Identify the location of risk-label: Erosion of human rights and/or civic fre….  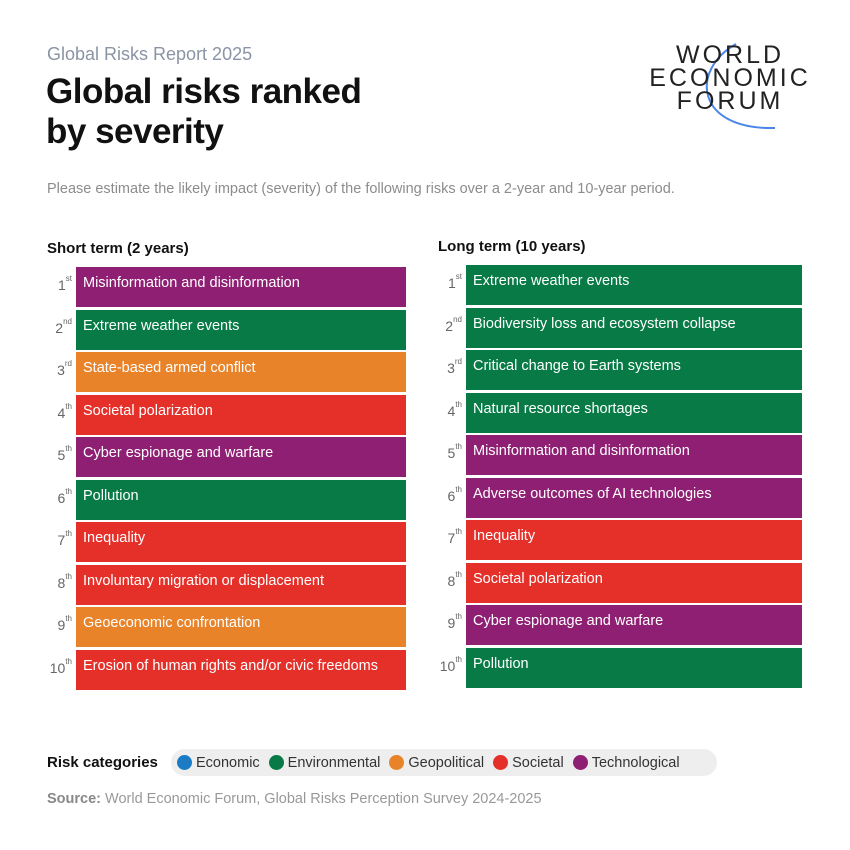
(230, 665).